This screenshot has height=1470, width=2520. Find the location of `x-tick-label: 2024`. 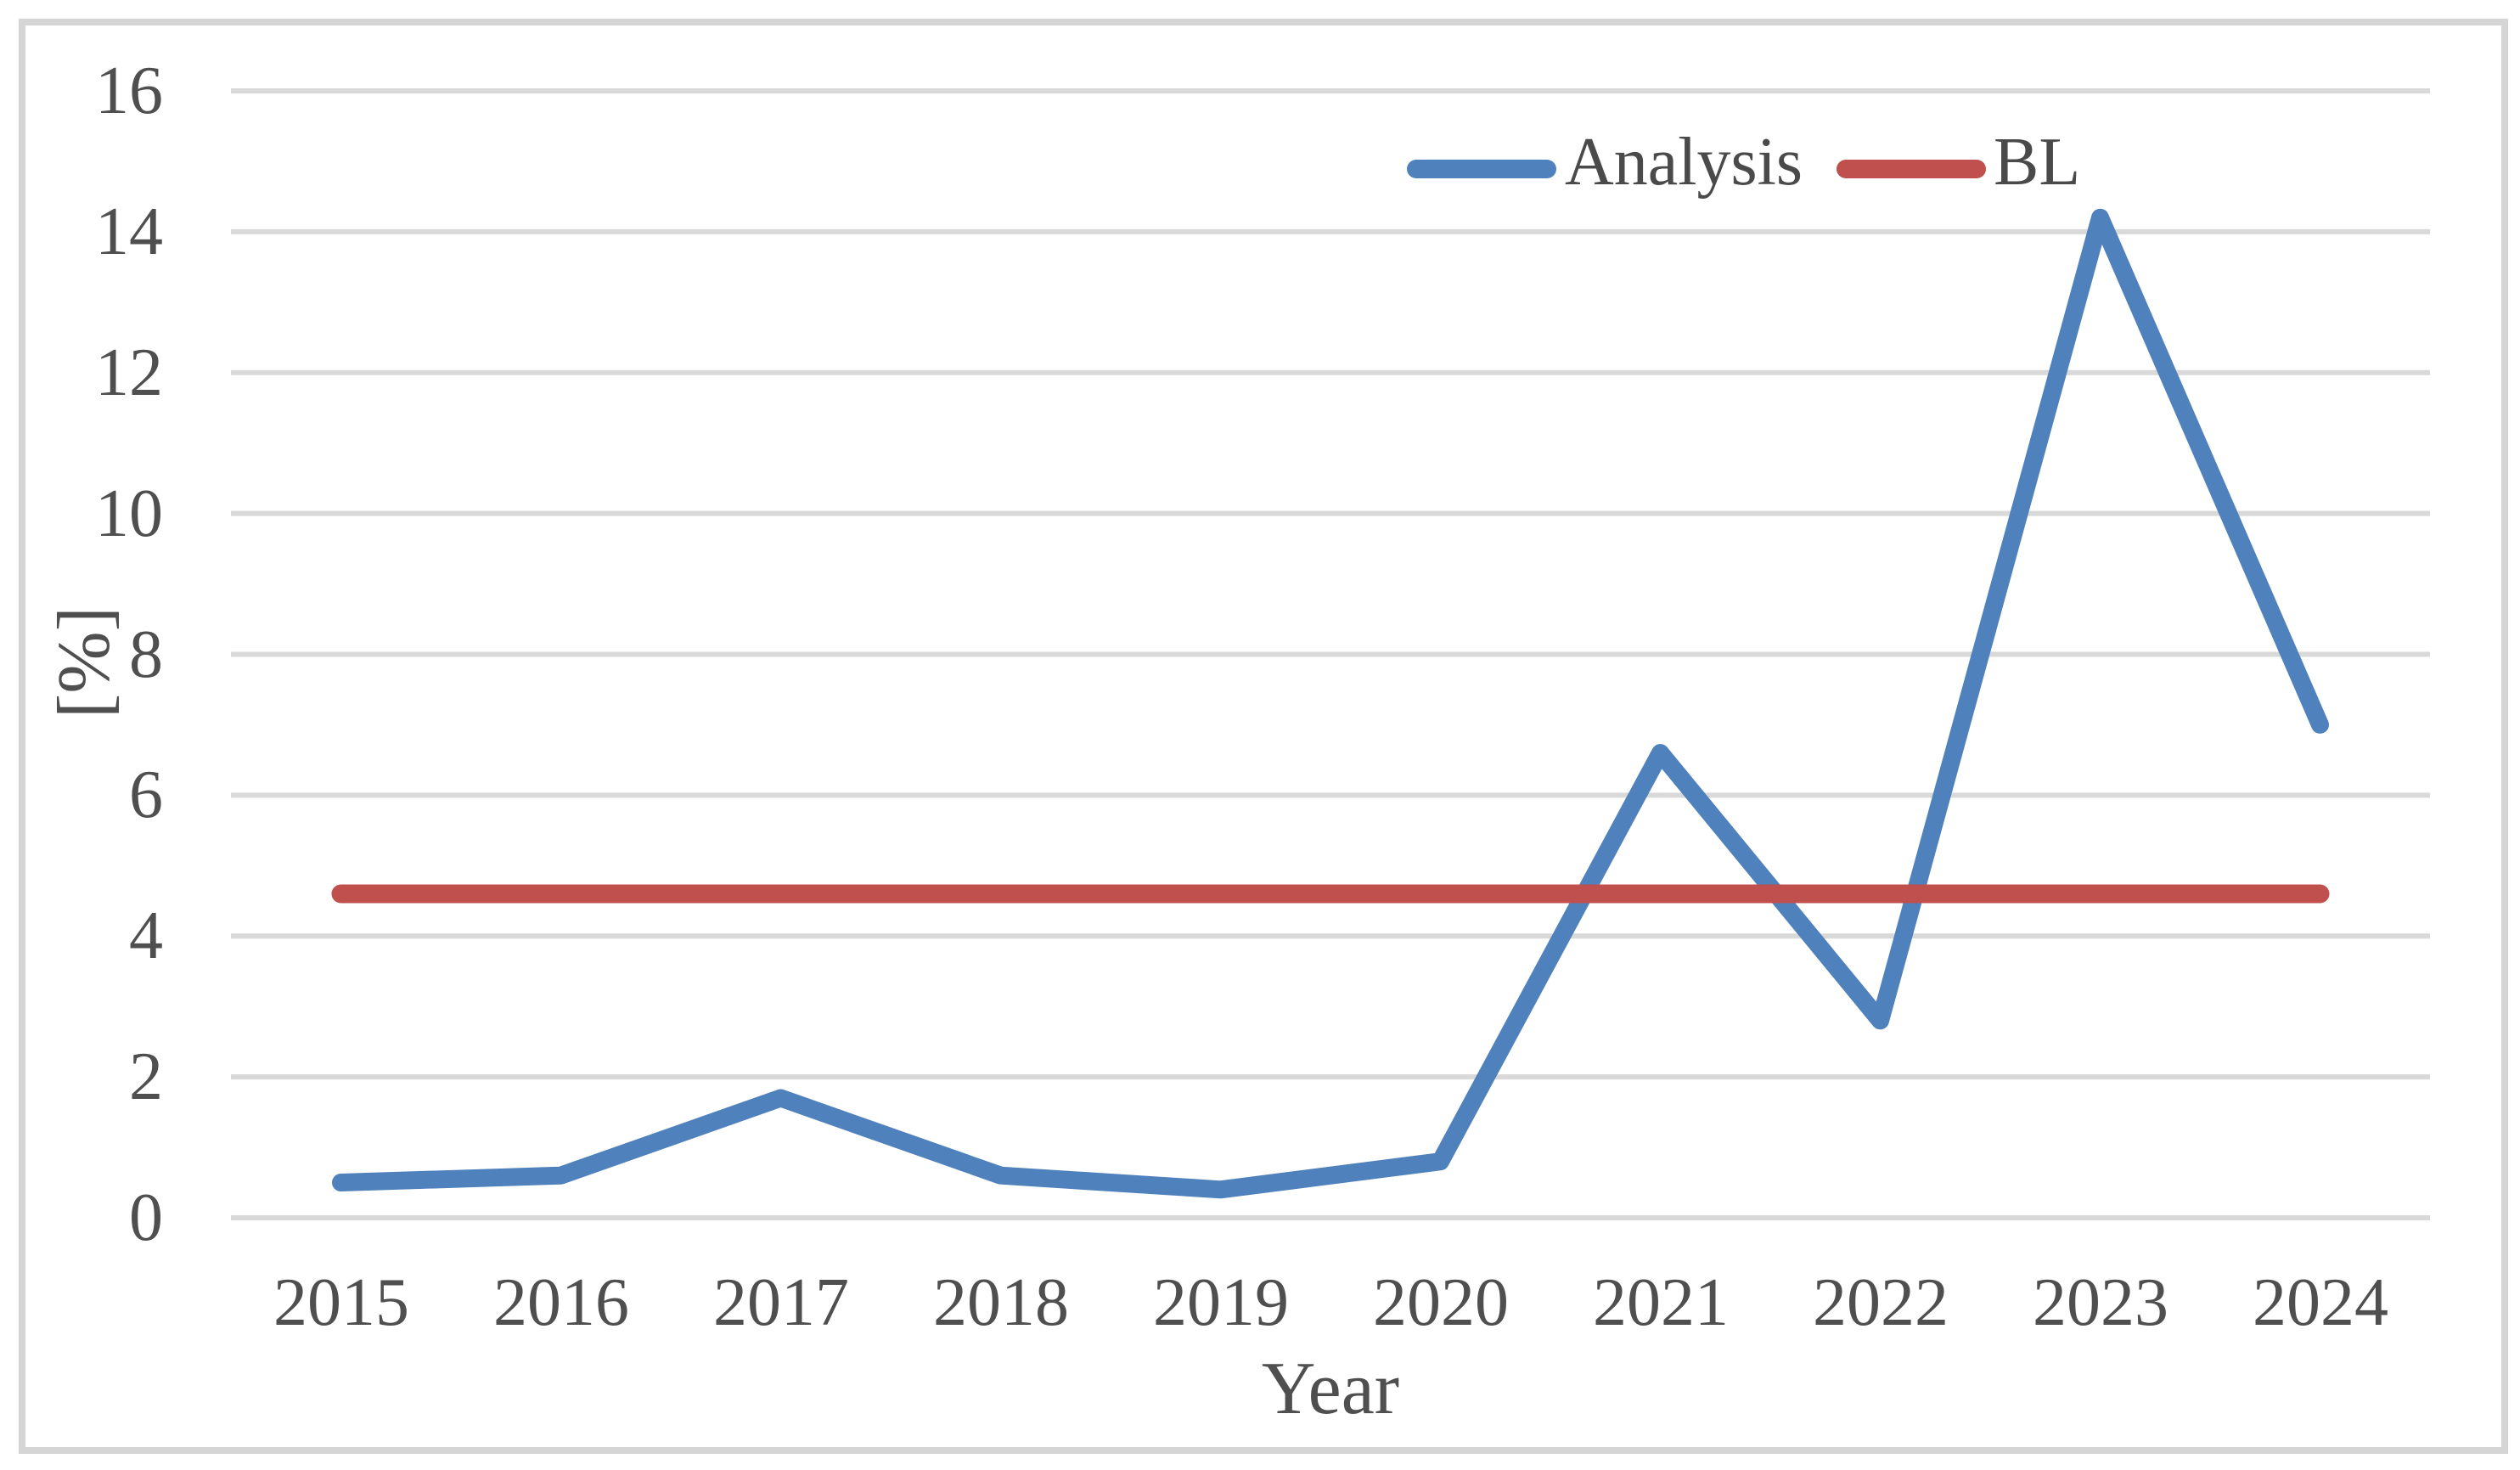

x-tick-label: 2024 is located at coordinates (2320, 1302).